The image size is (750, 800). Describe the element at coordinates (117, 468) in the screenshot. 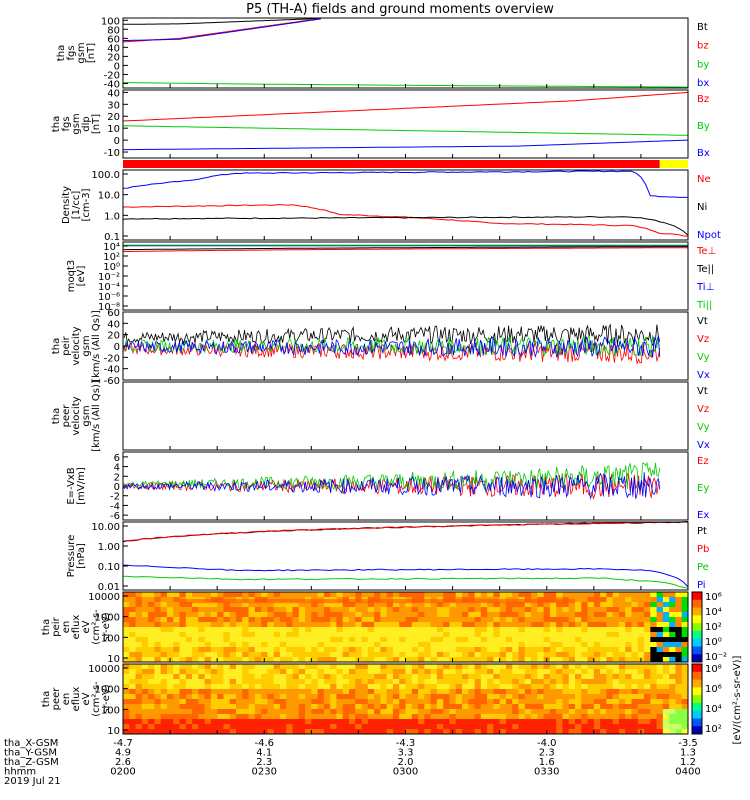

I see `y-tick-label: 4` at that location.